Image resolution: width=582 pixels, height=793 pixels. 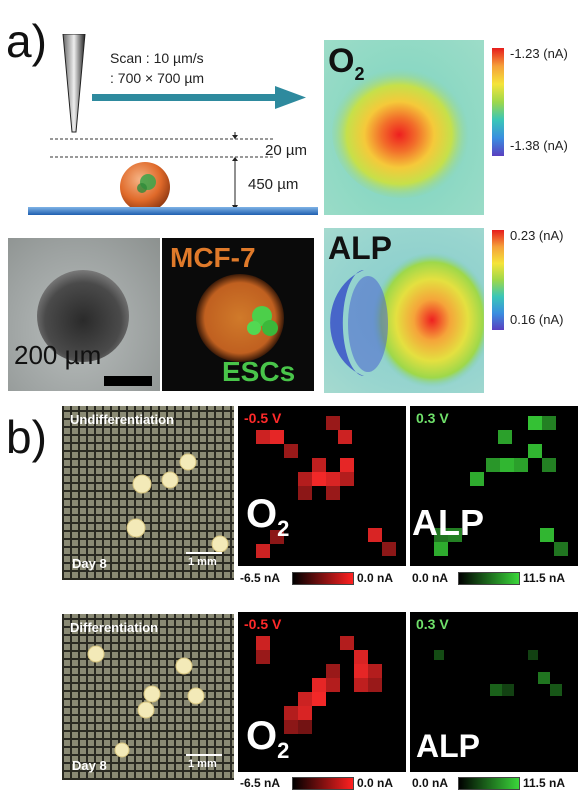 What do you see at coordinates (494, 692) in the screenshot?
I see `alp-map-diff: 0.3 V ALP` at bounding box center [494, 692].